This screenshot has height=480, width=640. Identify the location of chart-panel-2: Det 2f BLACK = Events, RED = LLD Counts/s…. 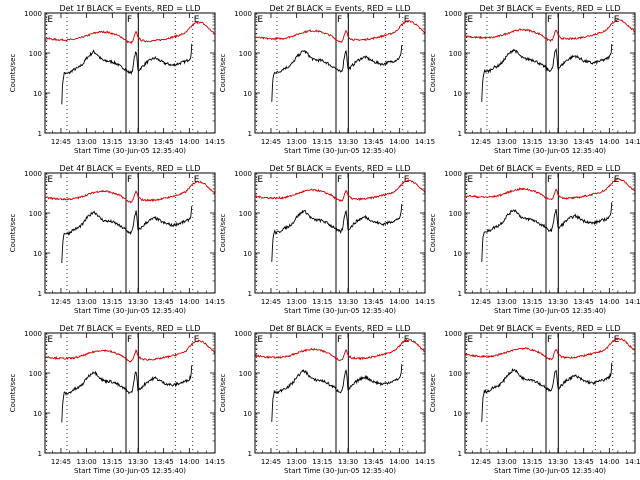
(327, 79).